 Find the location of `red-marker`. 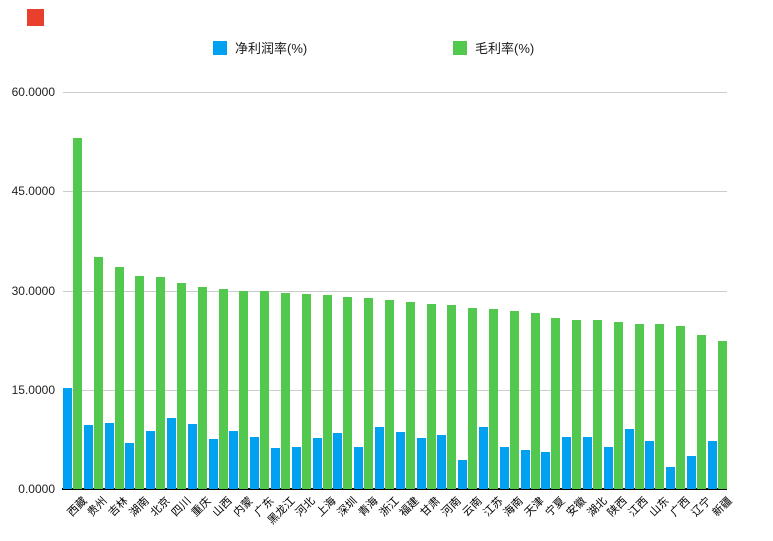

red-marker is located at coordinates (35, 17).